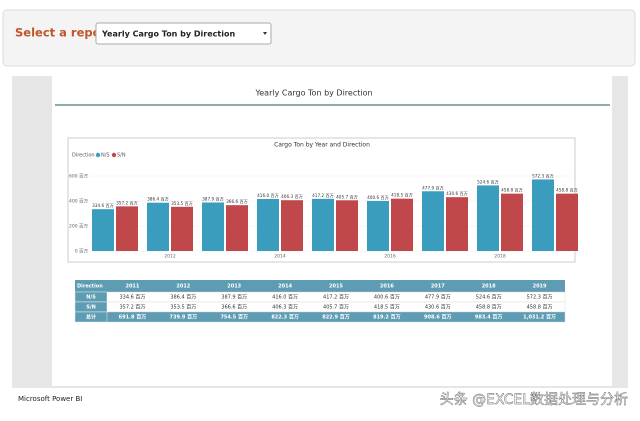 The width and height of the screenshot is (640, 421). Describe the element at coordinates (489, 298) in the screenshot. I see `table-cell: 524.6 百万` at that location.